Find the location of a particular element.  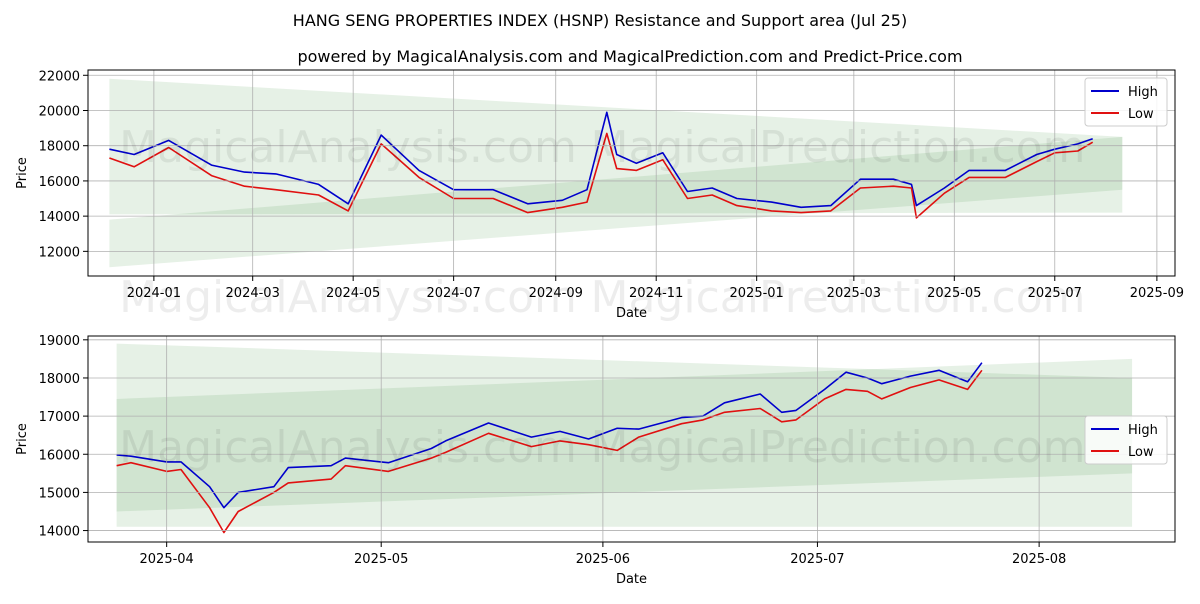

x-tick-label: 2025-03 is located at coordinates (854, 293).